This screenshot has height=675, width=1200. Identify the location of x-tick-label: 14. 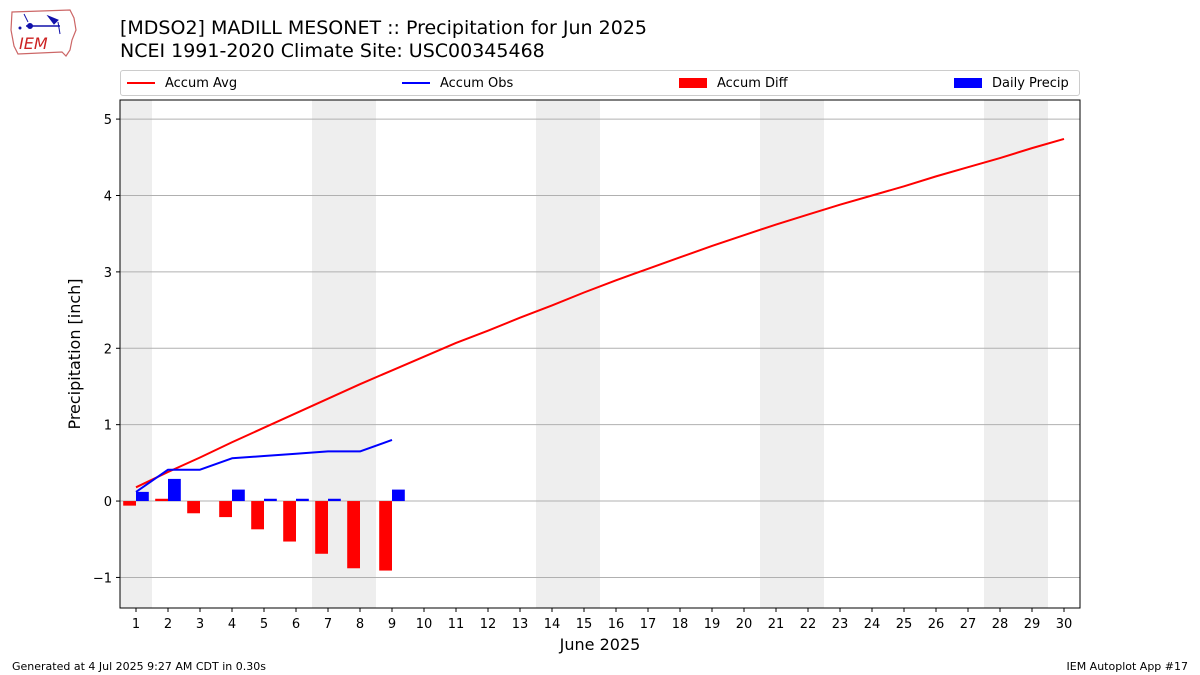
(552, 624).